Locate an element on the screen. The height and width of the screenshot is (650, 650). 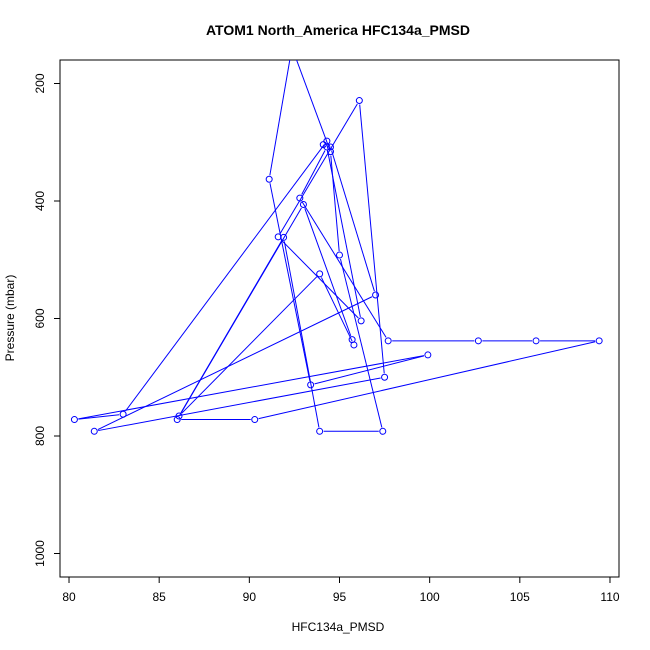
y-tick-label: 400 is located at coordinates (40, 201).